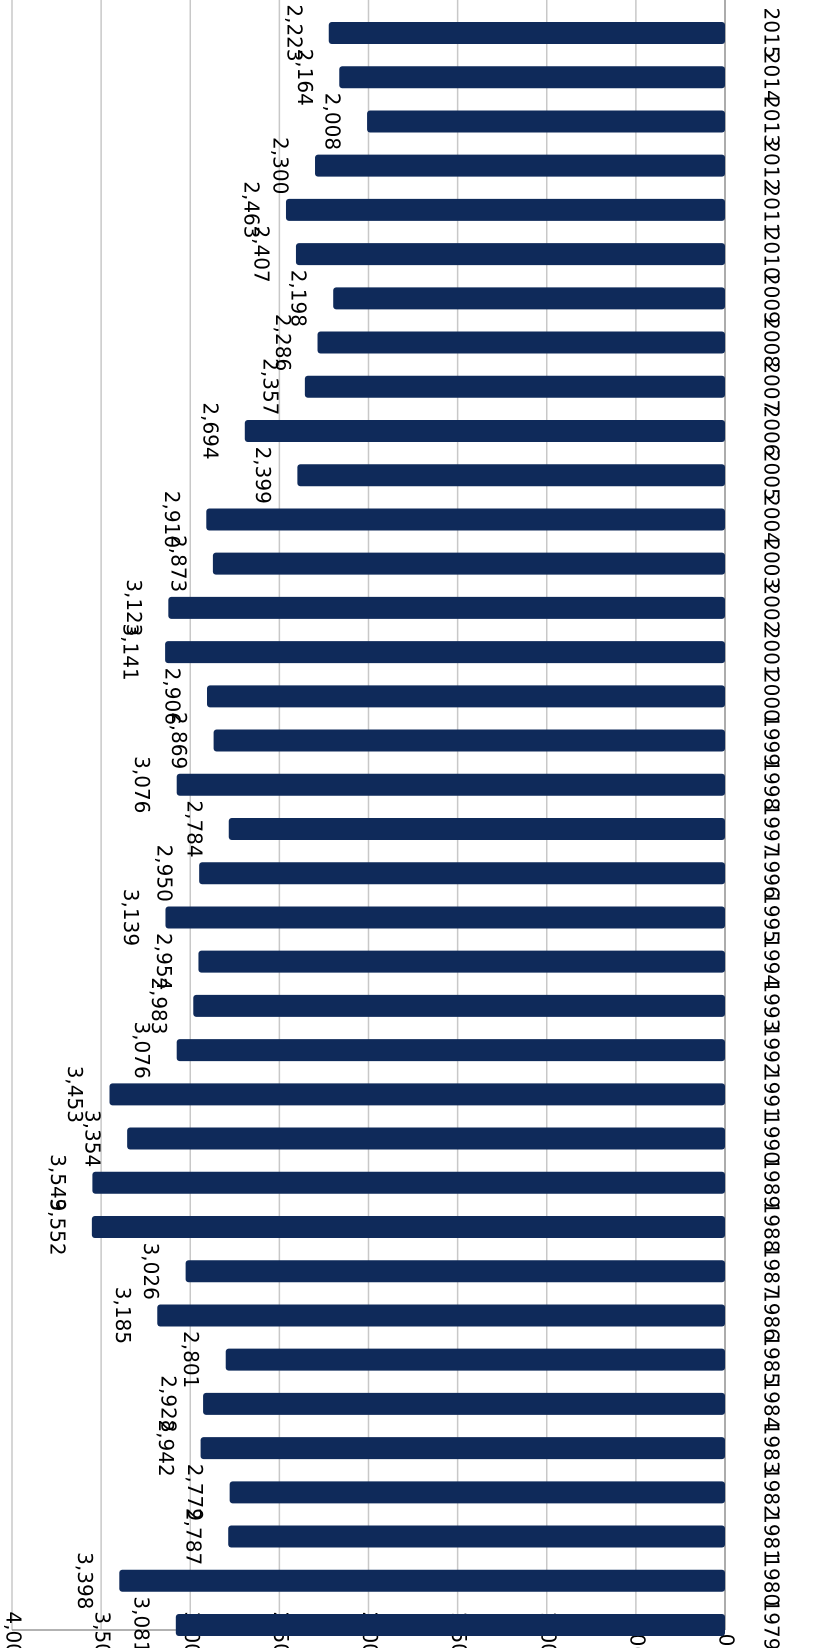 This screenshot has width=832, height=1648. What do you see at coordinates (333, 121) in the screenshot?
I see `data-label: 2,008` at bounding box center [333, 121].